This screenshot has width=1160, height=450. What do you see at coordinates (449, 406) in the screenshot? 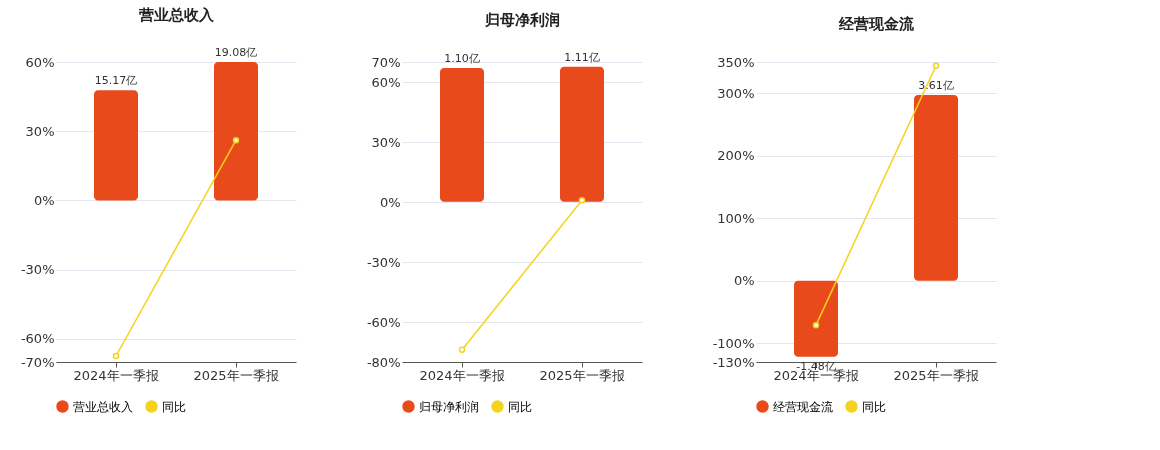
I see `legend-label: 归母净利润` at bounding box center [449, 406].